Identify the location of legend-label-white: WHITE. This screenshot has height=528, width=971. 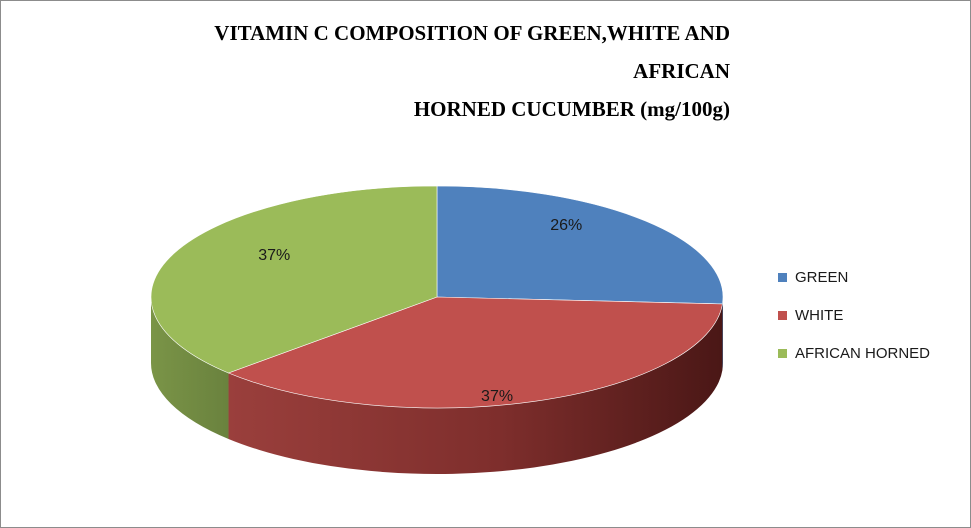
(819, 315).